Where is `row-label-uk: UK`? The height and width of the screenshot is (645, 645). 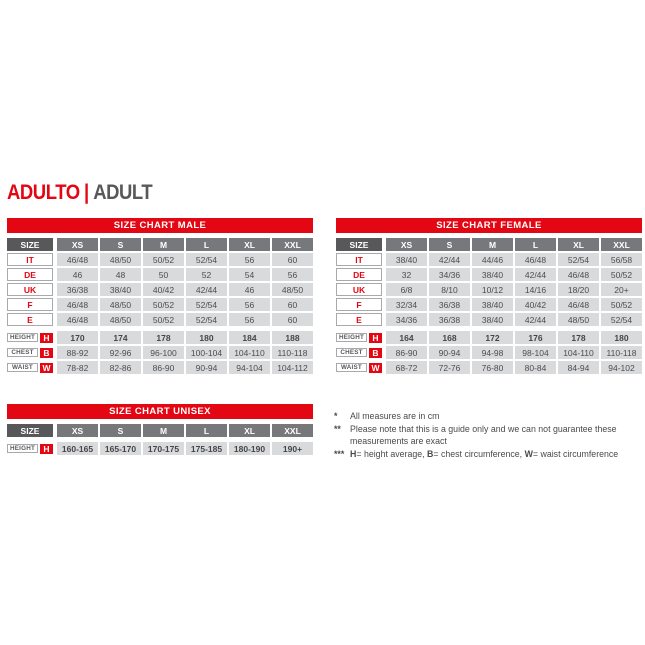
row-label-uk: UK is located at coordinates (30, 289).